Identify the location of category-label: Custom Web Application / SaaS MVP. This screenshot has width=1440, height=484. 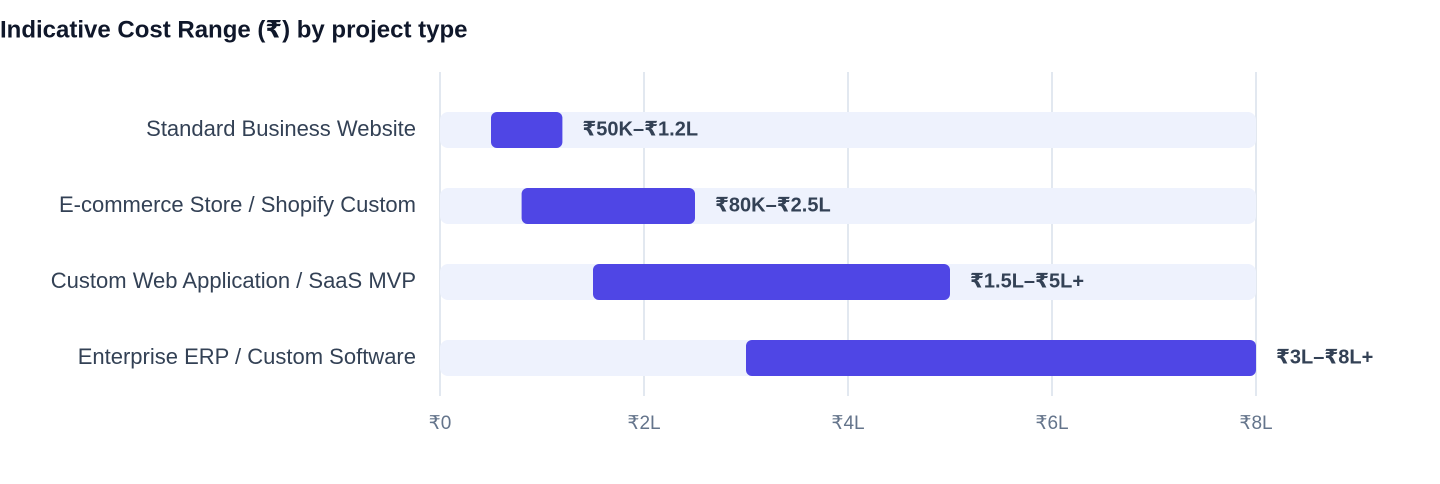
(233, 280).